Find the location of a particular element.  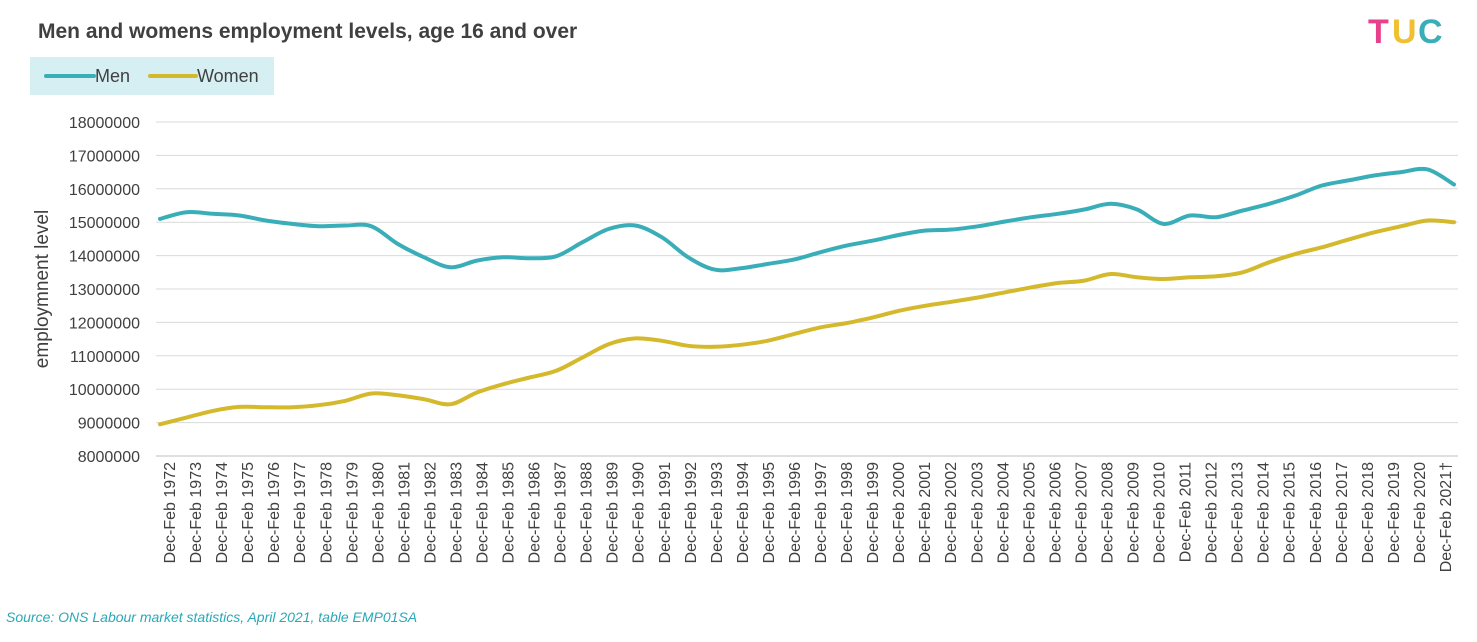

x-tick-label: Dec-Feb 2009 is located at coordinates (1134, 512).